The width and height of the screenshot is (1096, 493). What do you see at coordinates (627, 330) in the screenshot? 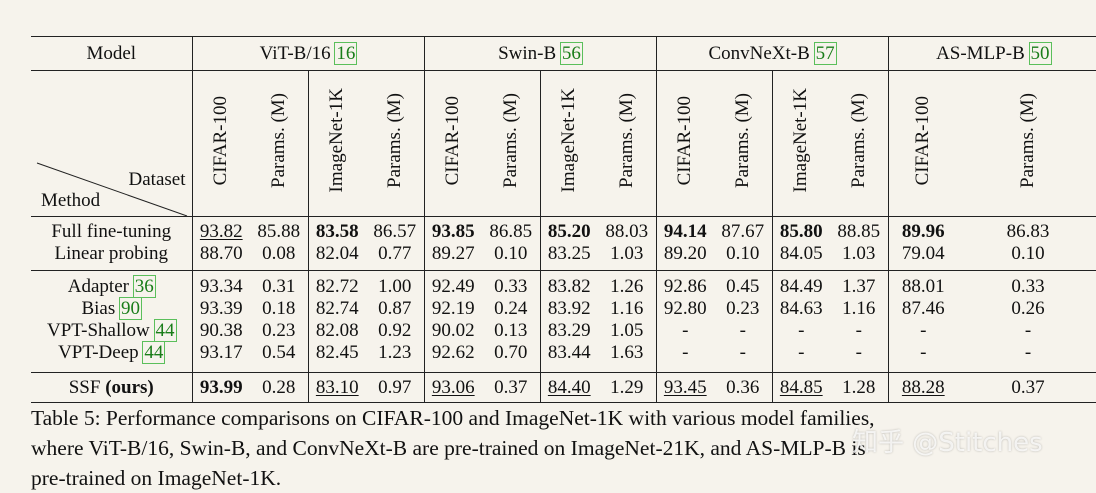
I see `table-cell: 1.05` at bounding box center [627, 330].